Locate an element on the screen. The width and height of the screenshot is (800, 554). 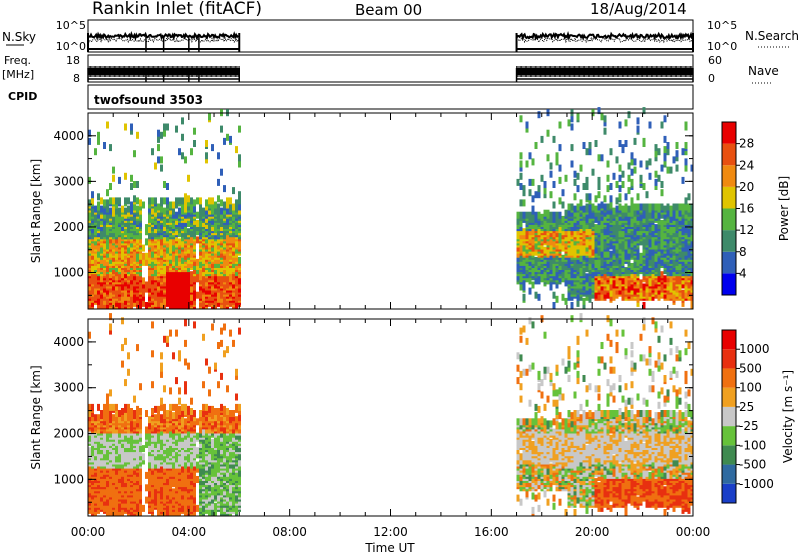
freq-traces is located at coordinates (390, 74).